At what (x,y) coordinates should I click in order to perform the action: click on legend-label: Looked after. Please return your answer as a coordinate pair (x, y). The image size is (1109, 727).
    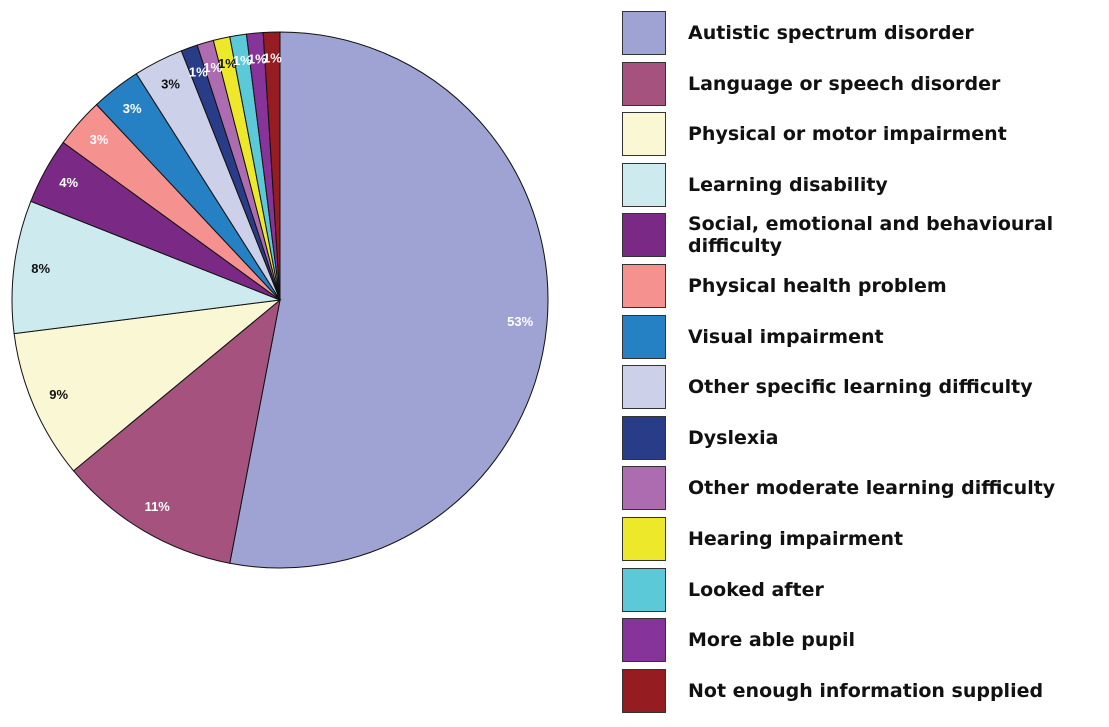
    Looking at the image, I should click on (756, 589).